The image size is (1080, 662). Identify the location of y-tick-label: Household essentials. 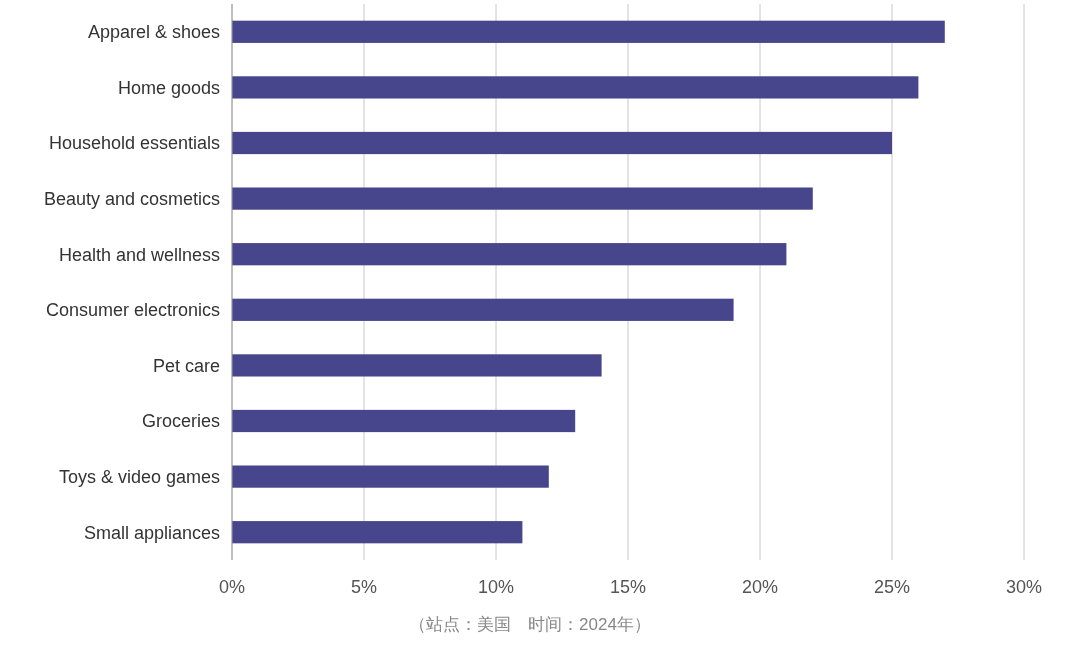
(134, 143).